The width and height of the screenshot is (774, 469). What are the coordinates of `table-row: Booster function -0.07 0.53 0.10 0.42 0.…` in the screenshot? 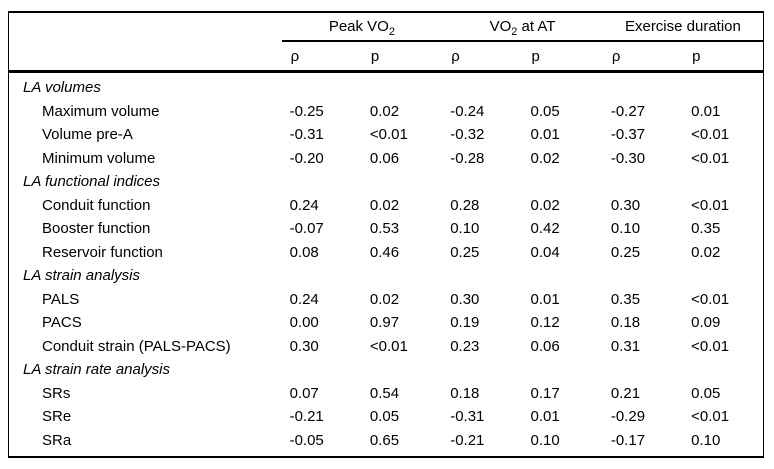 It's located at (386, 229).